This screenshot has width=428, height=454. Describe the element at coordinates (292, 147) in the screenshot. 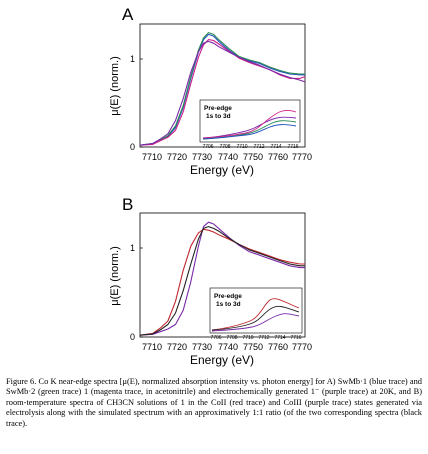

I see `panel-a-inset-xtick: 7716` at that location.